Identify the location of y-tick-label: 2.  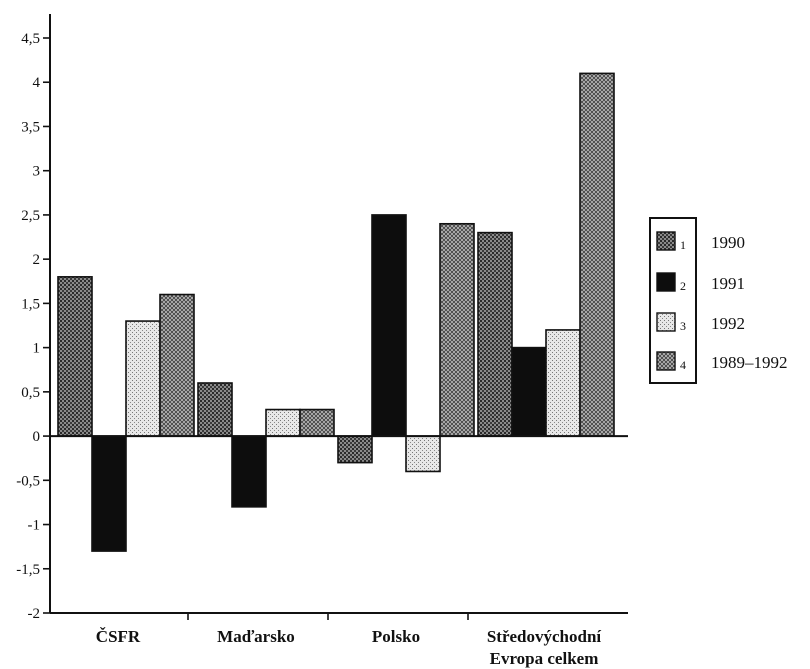
(37, 260).